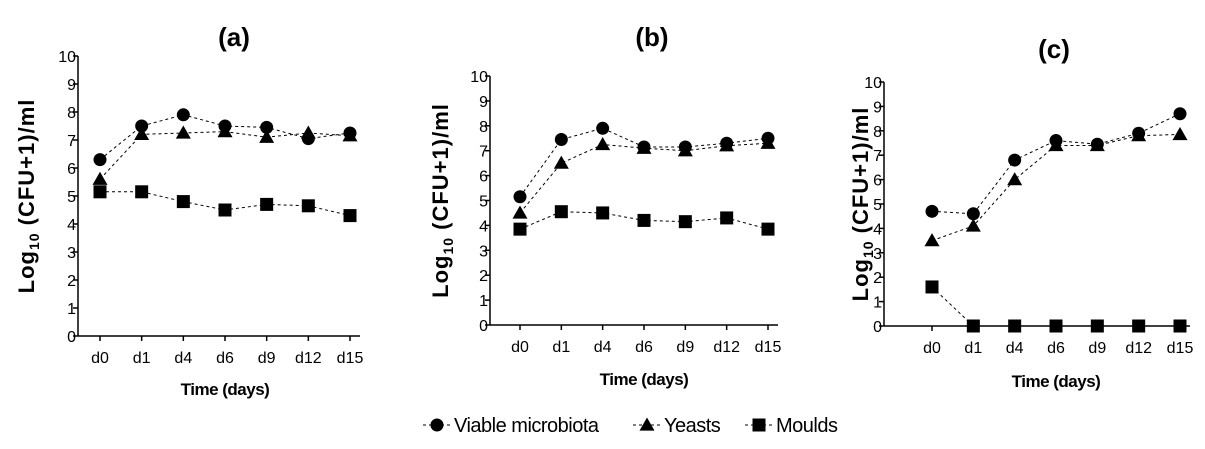  I want to click on legend: Viable microbiota Yeasts Moulds, so click(630, 426).